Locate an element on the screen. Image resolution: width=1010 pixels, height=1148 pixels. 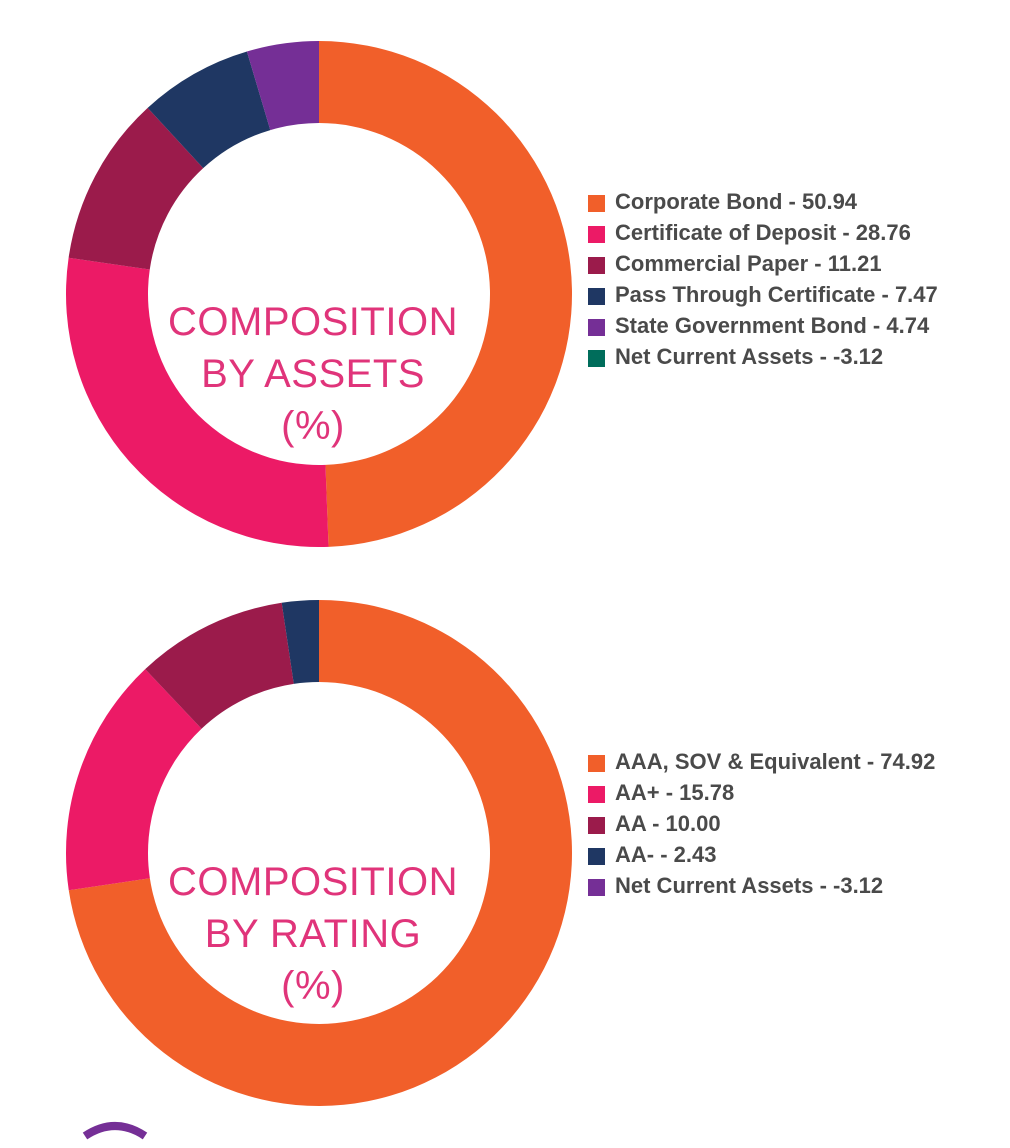
legend-label: Corporate Bond - 50.94 is located at coordinates (736, 201).